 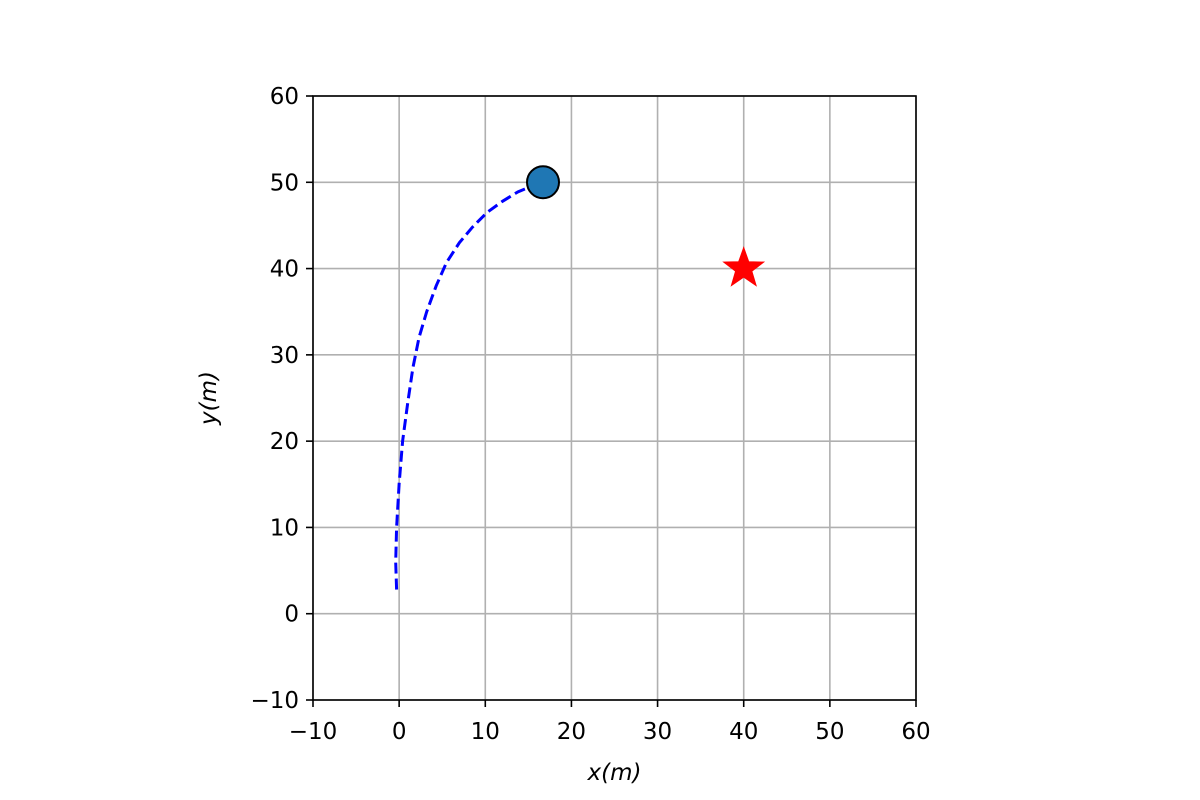 What do you see at coordinates (469, 385) in the screenshot?
I see `trajectory-line` at bounding box center [469, 385].